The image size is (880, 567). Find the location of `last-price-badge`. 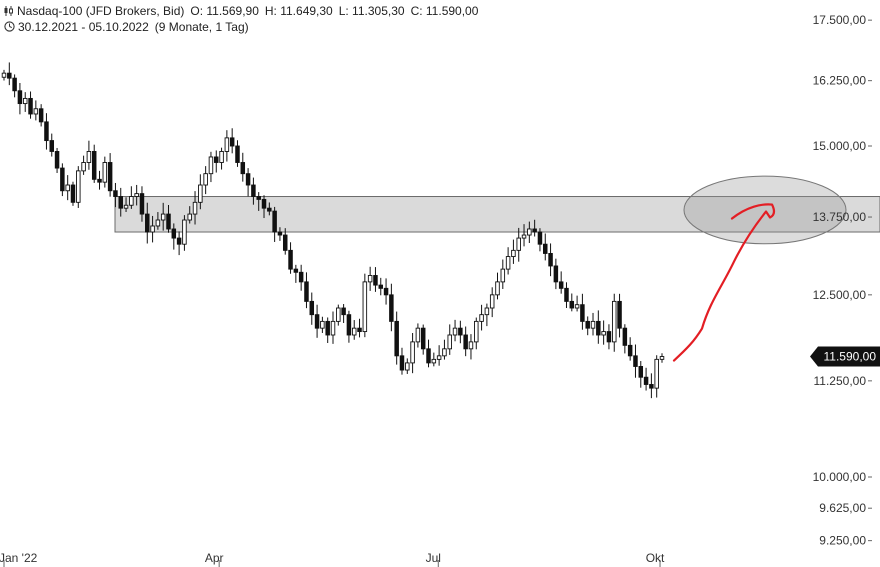

last-price-badge is located at coordinates (845, 356).